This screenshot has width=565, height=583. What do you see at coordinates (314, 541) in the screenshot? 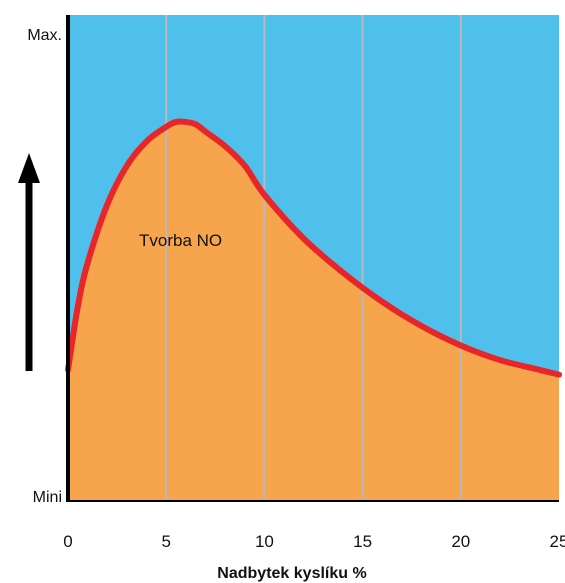
I see `x-tick-labels: 0 5 10 15 20 25` at bounding box center [314, 541].